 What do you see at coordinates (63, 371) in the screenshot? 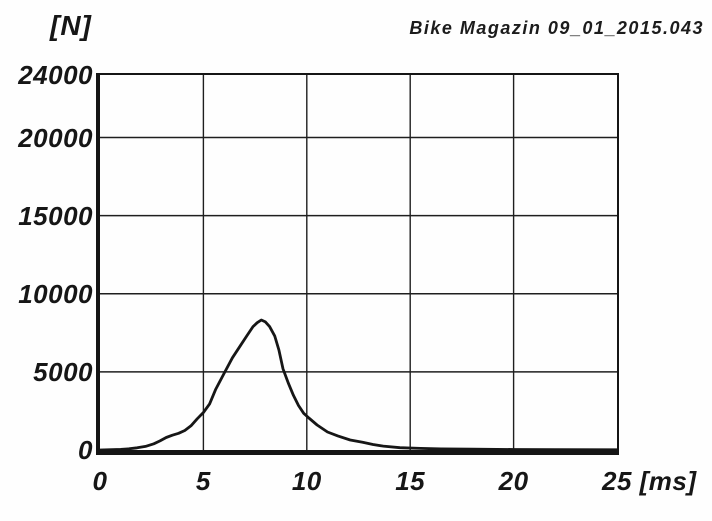
I see `y-tick-label: 5000` at bounding box center [63, 371].